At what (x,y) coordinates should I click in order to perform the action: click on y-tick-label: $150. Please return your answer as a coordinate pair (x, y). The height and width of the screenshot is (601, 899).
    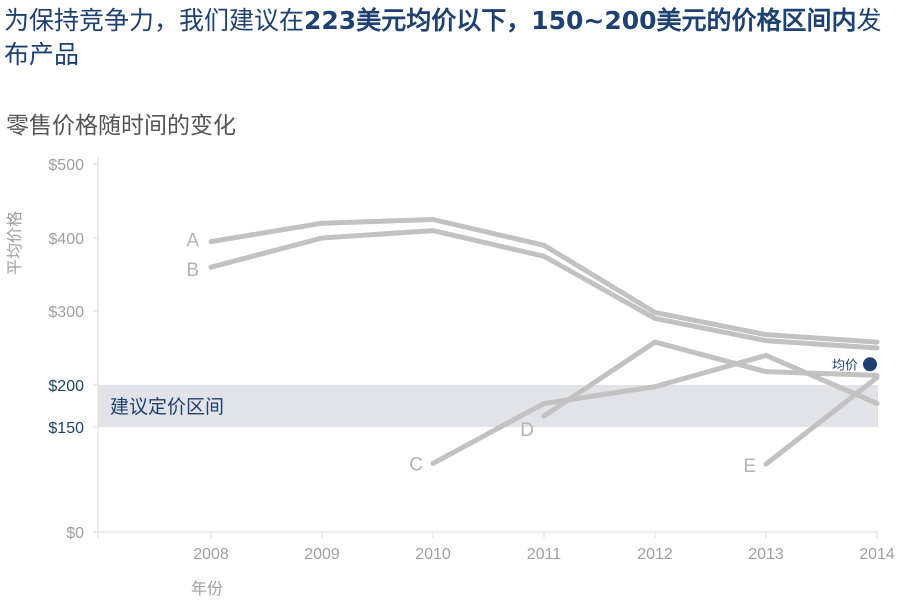
    Looking at the image, I should click on (66, 428).